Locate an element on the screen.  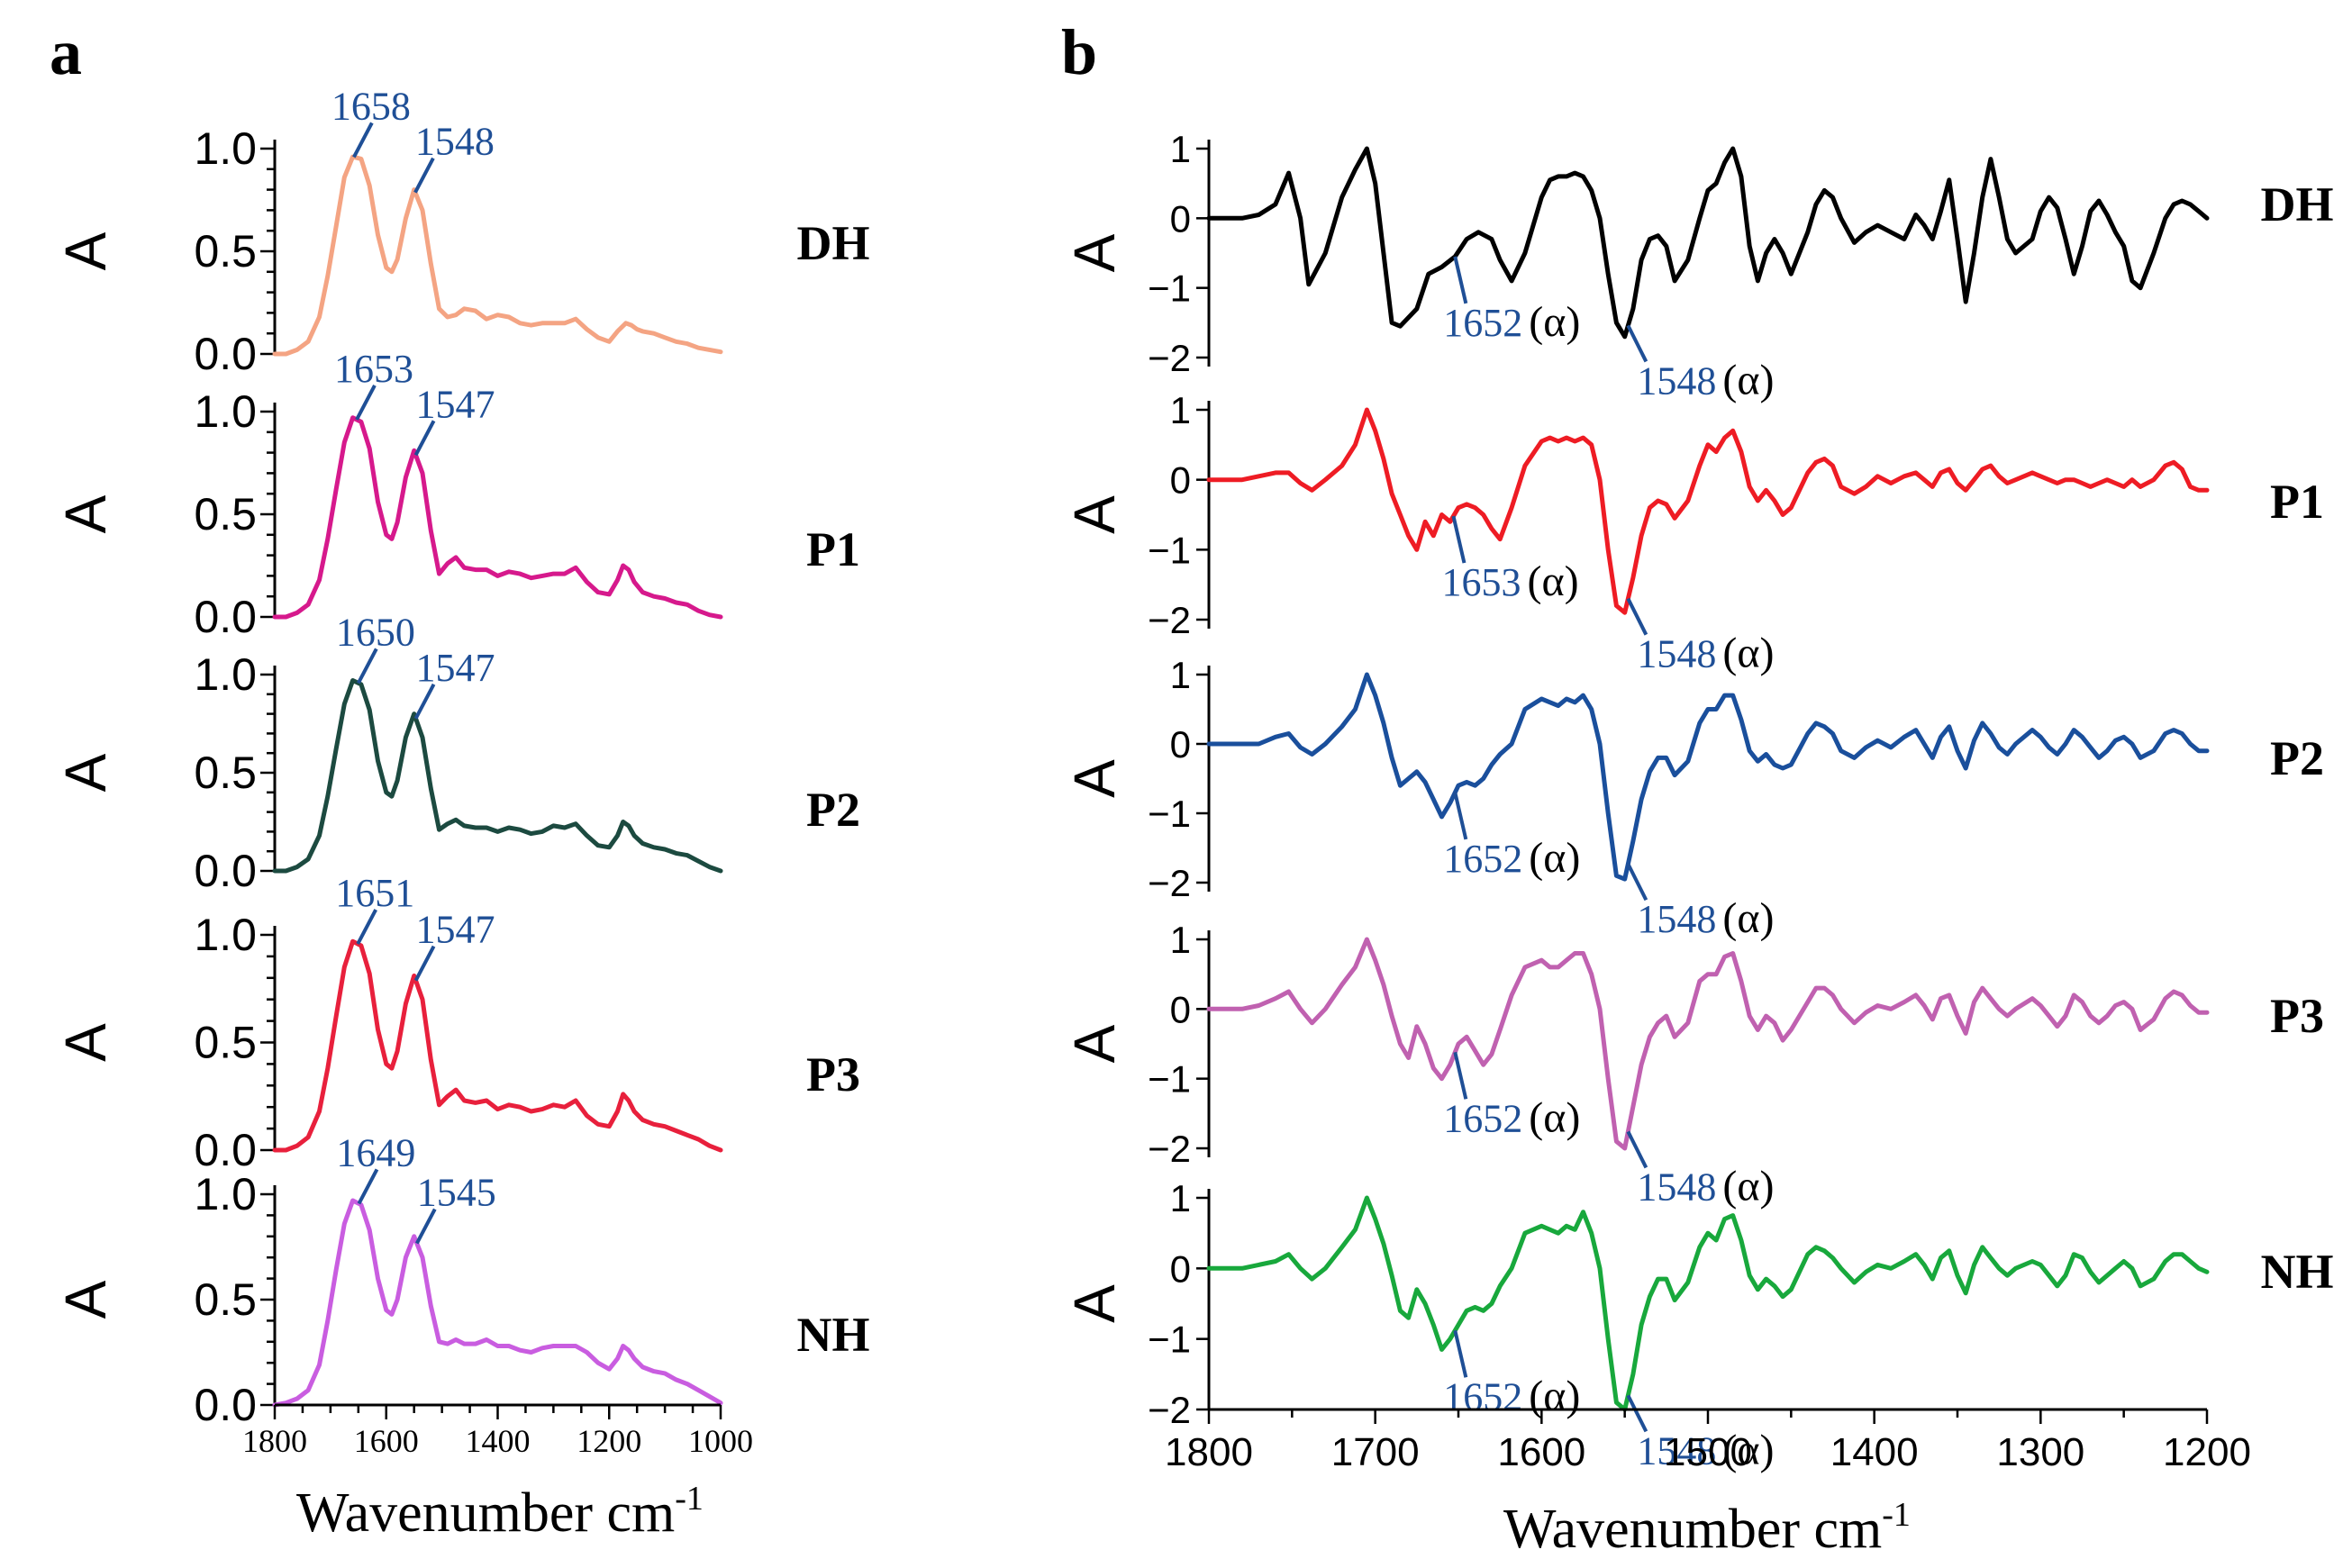
panel-b-sample-label-p1: P1 is located at coordinates (2297, 502).